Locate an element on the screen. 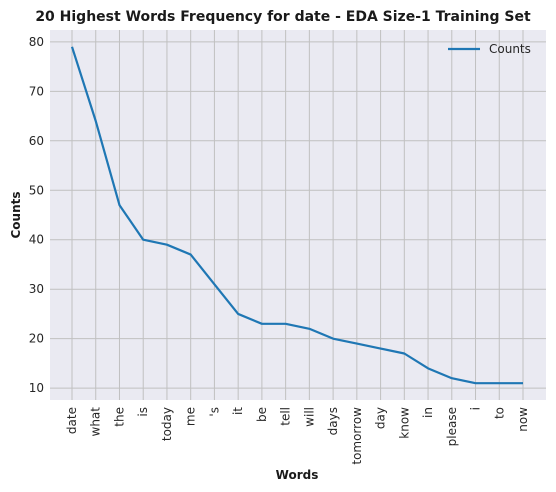 The height and width of the screenshot is (492, 556). x-tick-label: please is located at coordinates (452, 426).